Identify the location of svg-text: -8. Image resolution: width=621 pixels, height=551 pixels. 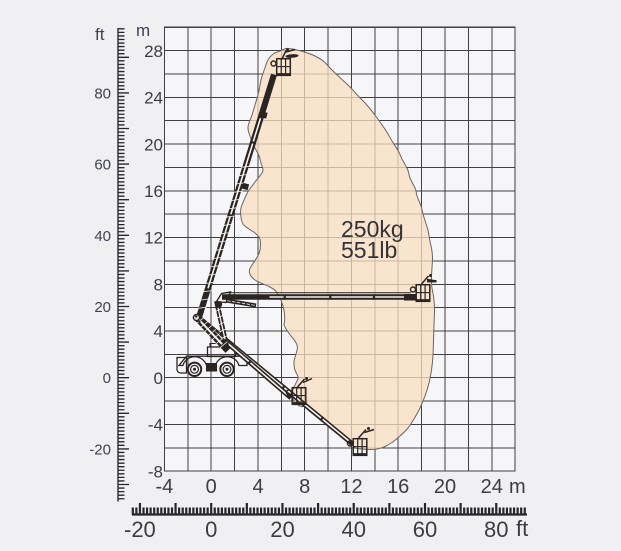
(155, 471).